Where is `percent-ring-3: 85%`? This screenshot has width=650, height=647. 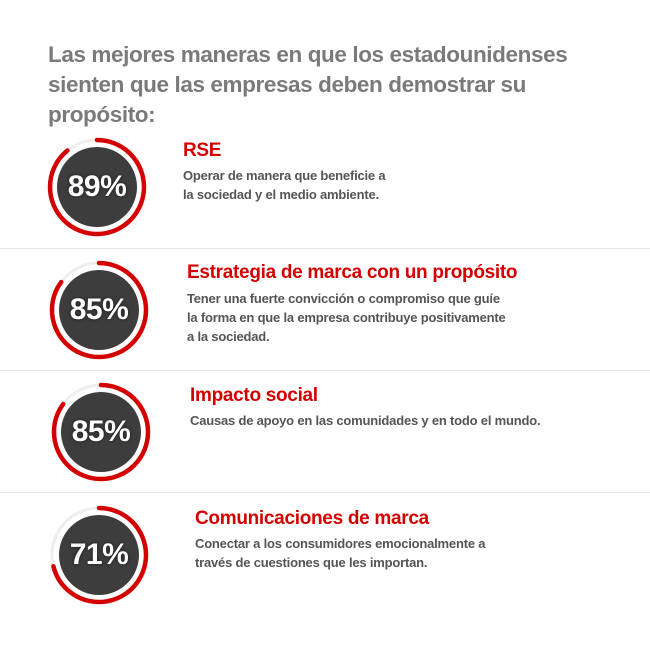 percent-ring-3: 85% is located at coordinates (101, 432).